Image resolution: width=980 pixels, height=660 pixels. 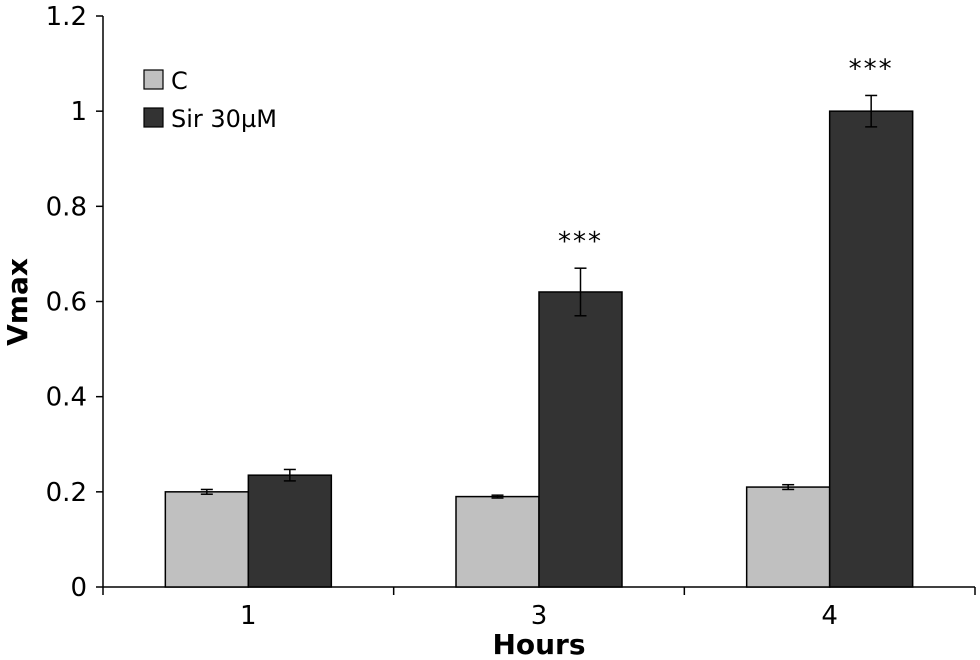 What do you see at coordinates (538, 644) in the screenshot?
I see `x-axis-title: Hours` at bounding box center [538, 644].